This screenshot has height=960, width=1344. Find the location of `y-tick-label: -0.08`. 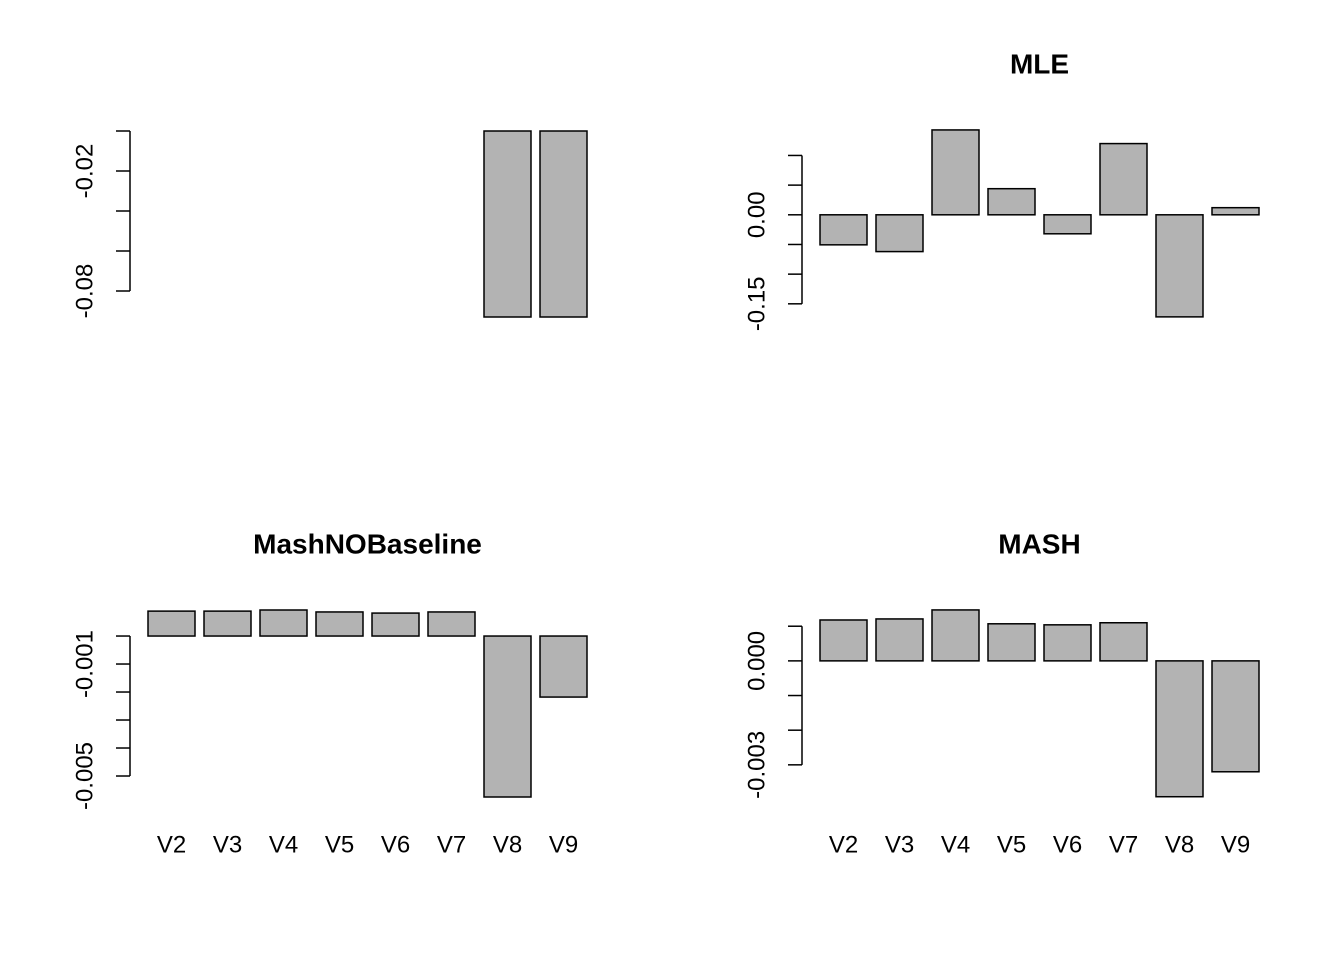

y-tick-label: -0.08 is located at coordinates (84, 291).